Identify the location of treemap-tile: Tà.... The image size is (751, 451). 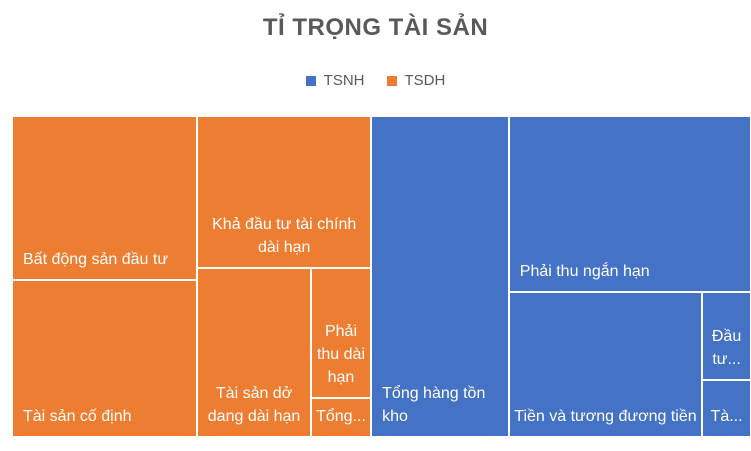
(726, 408).